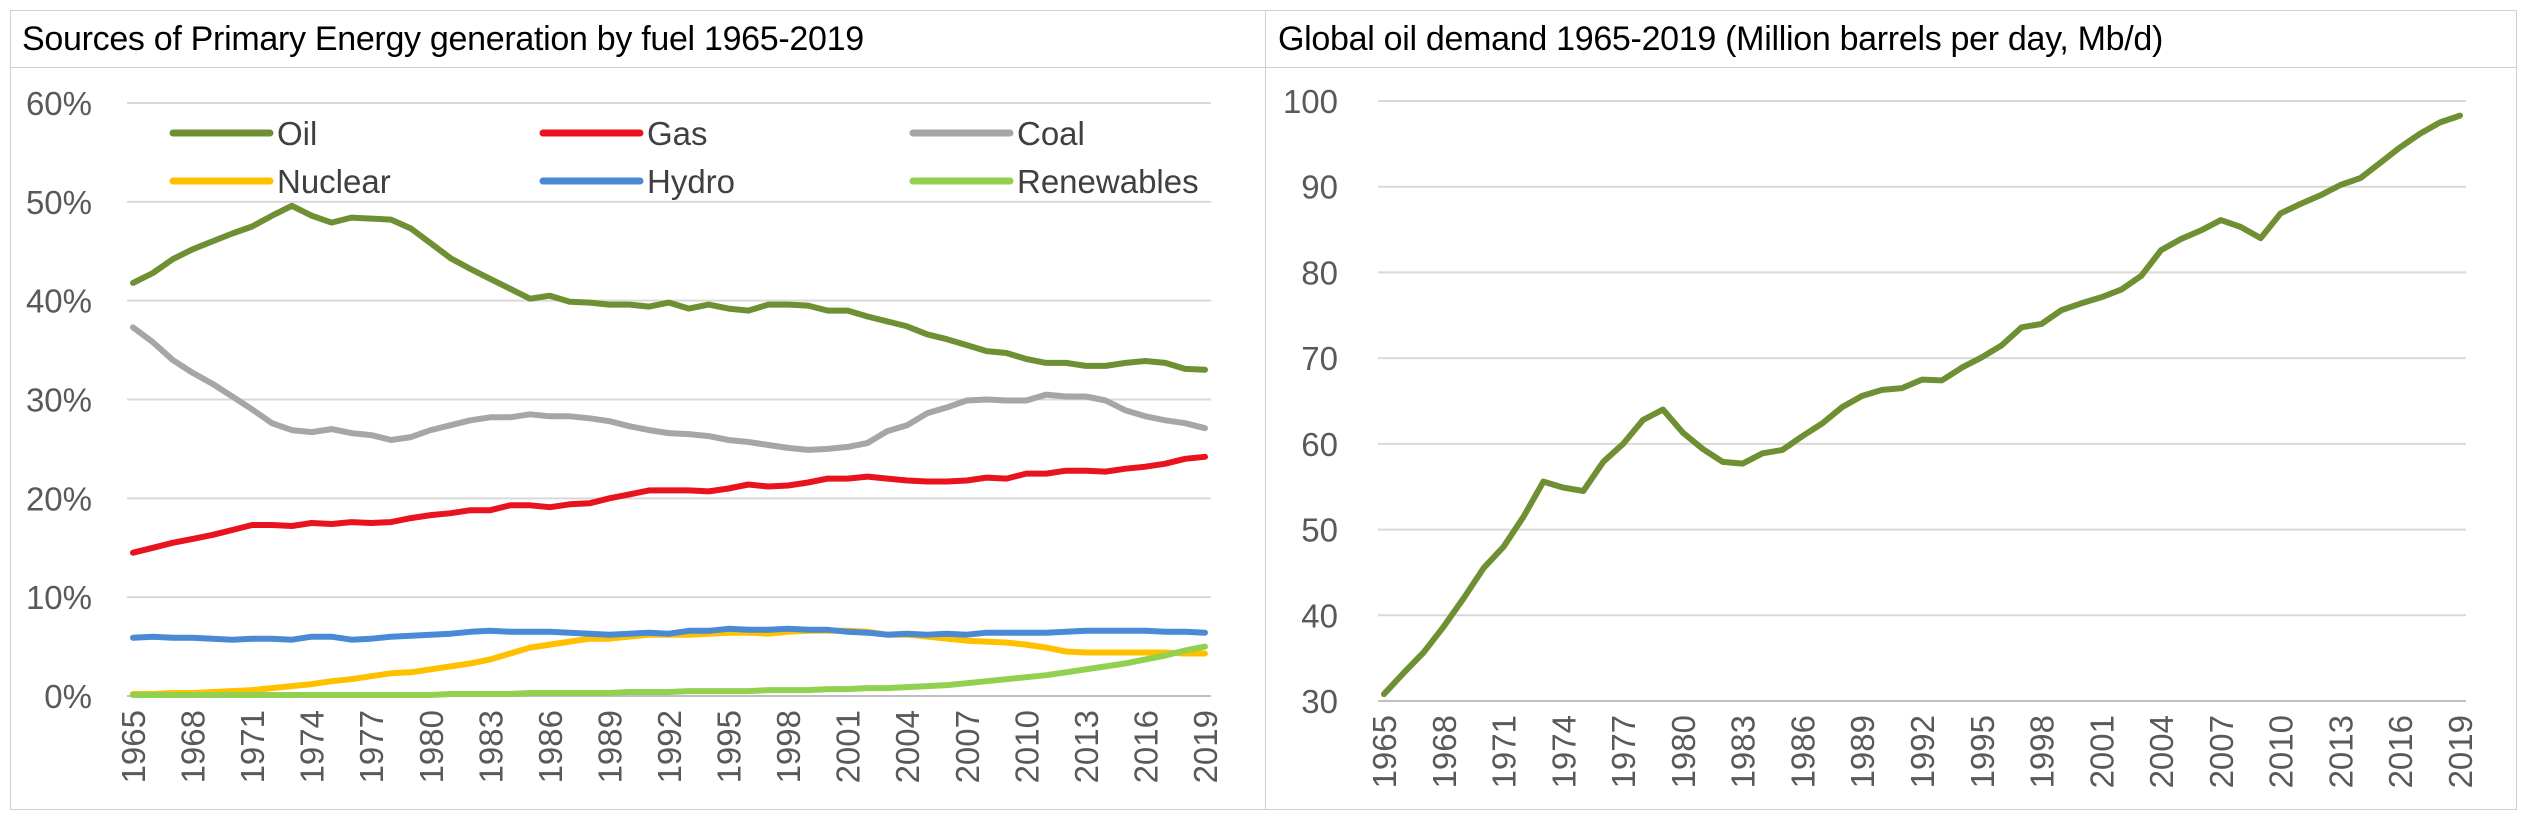 The image size is (2530, 824). What do you see at coordinates (2460, 751) in the screenshot?
I see `oil-demand-x-tick-label: 2019` at bounding box center [2460, 751].